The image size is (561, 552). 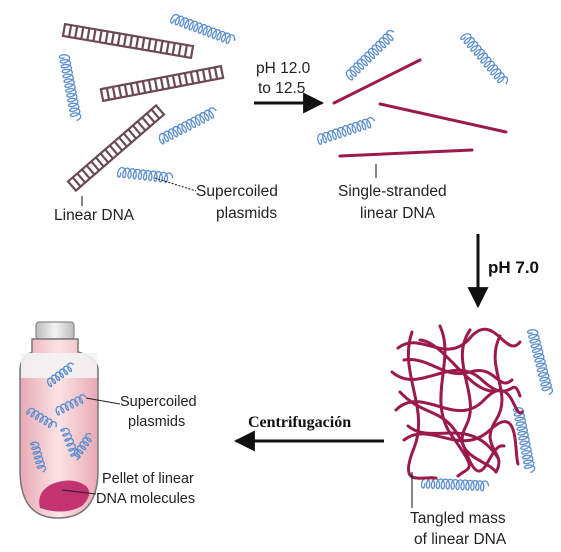 What do you see at coordinates (148, 479) in the screenshot?
I see `label-pellet: Pellet of linear` at bounding box center [148, 479].